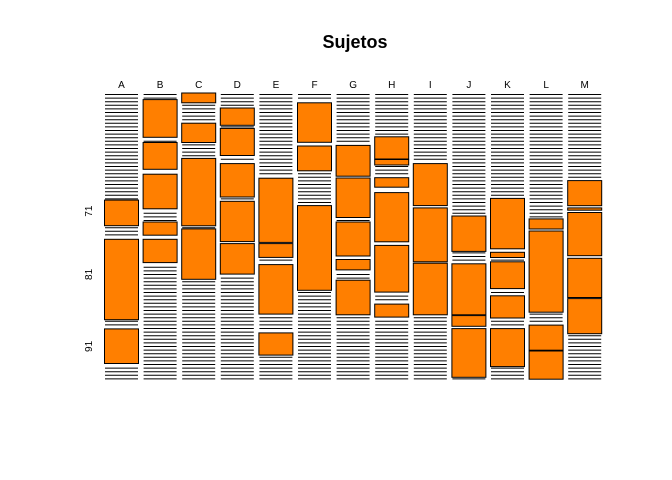  What do you see at coordinates (121, 85) in the screenshot?
I see `column-label-a: A` at bounding box center [121, 85].